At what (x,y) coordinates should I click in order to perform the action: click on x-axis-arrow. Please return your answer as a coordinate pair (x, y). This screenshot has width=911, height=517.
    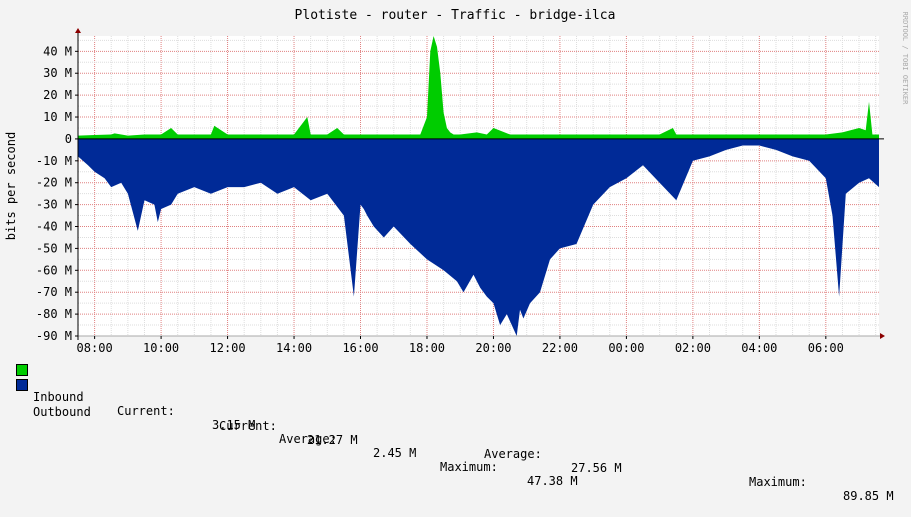
    Looking at the image, I should click on (882, 336).